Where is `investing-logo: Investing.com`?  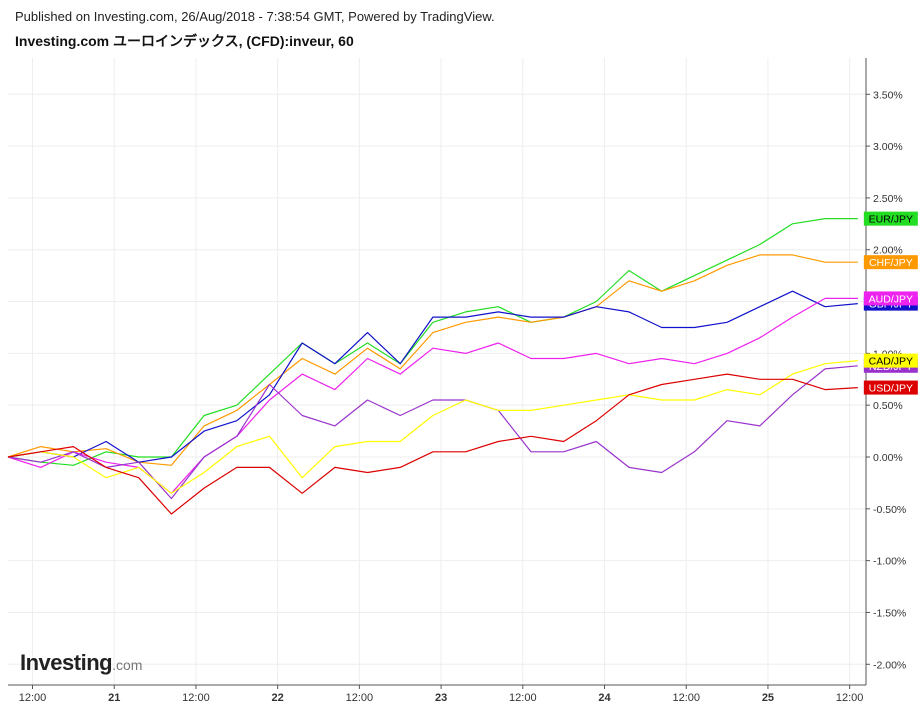 investing-logo: Investing.com is located at coordinates (81, 663).